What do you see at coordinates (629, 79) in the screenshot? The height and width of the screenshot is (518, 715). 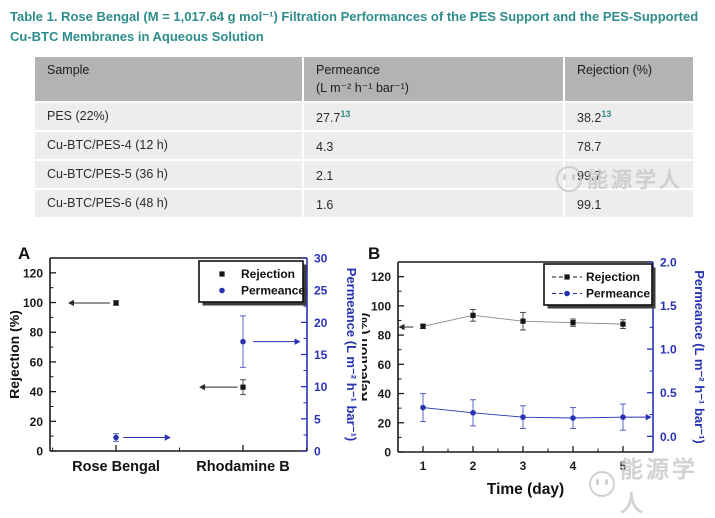 I see `col-header-rejection: Rejection (%)` at bounding box center [629, 79].